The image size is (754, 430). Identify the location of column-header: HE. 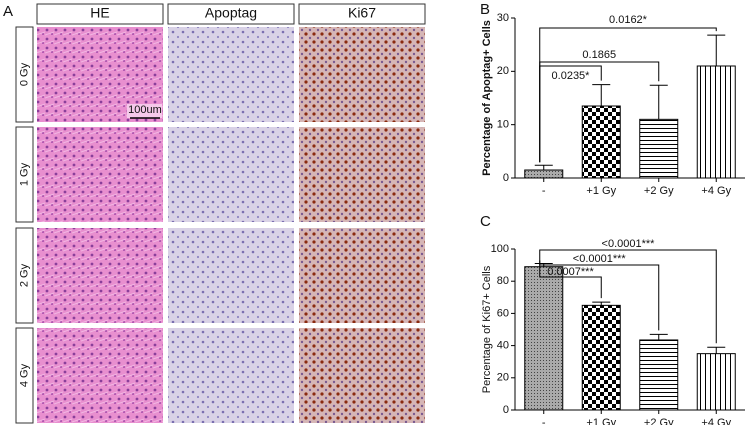
(99, 13).